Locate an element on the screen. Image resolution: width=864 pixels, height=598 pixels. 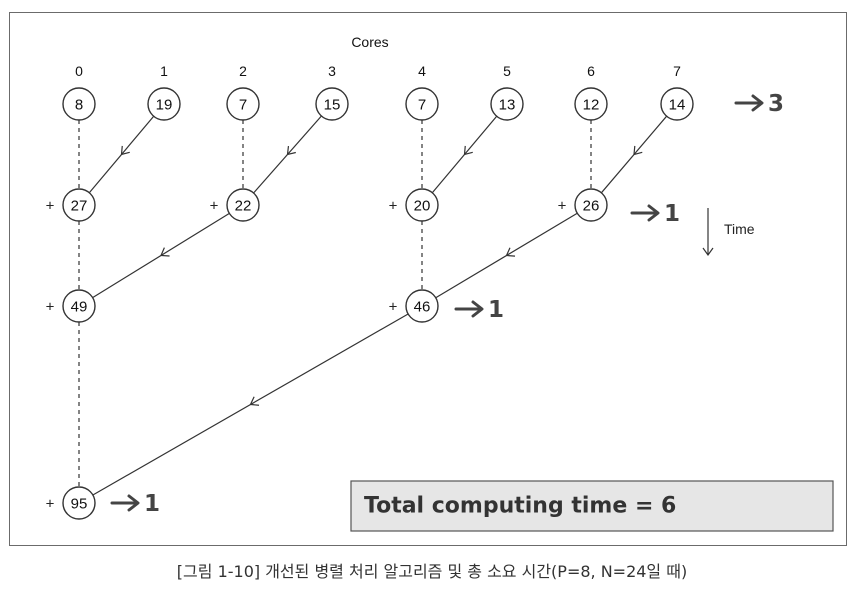
node-l0-core5-value: 13 is located at coordinates (507, 105).